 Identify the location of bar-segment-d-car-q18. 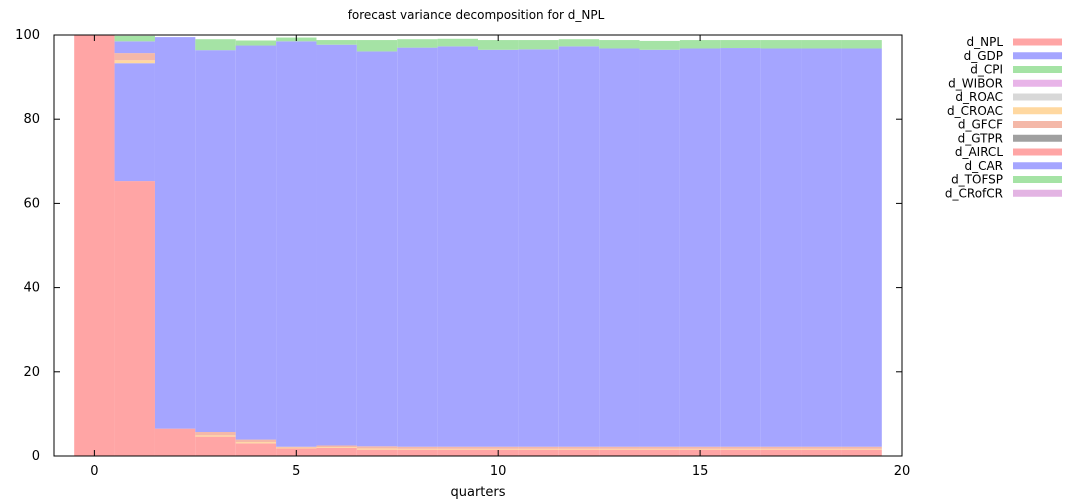
(821, 247).